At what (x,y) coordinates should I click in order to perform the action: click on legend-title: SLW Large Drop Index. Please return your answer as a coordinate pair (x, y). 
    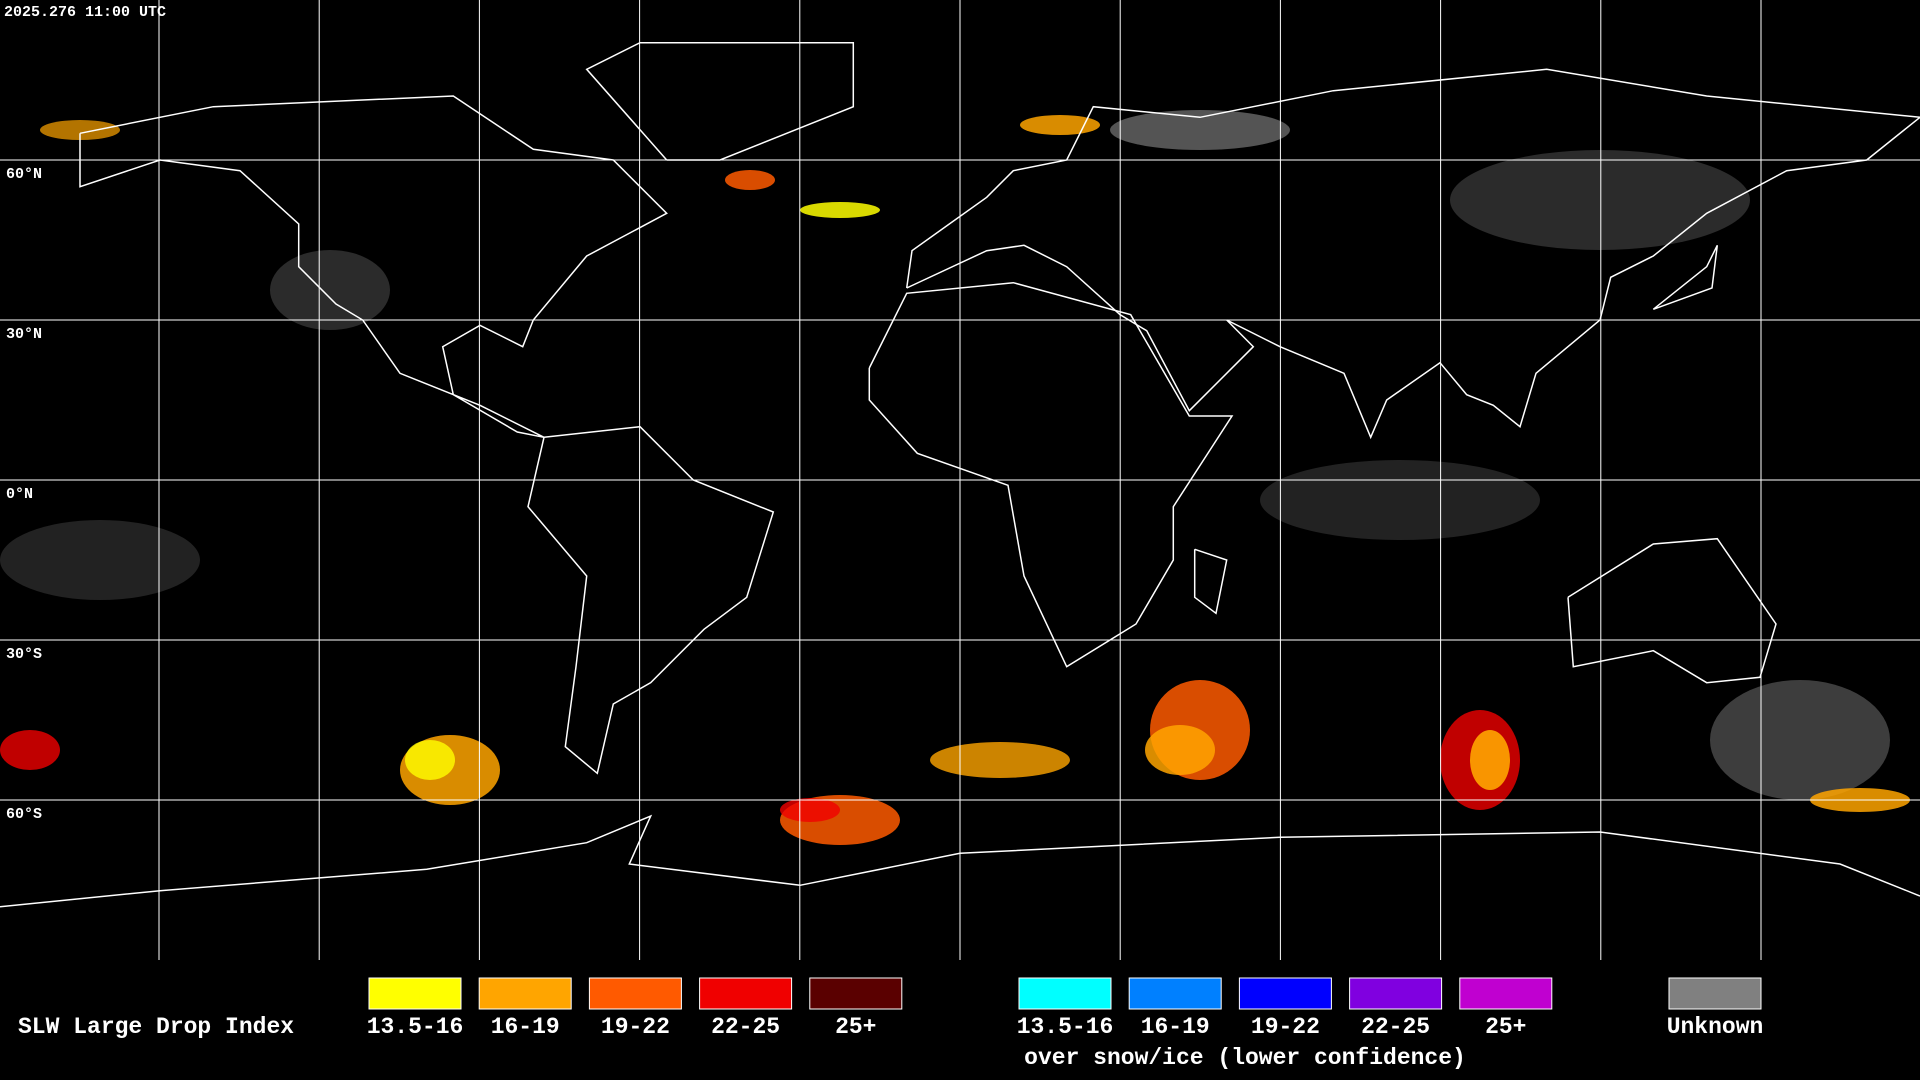
    Looking at the image, I should click on (156, 1027).